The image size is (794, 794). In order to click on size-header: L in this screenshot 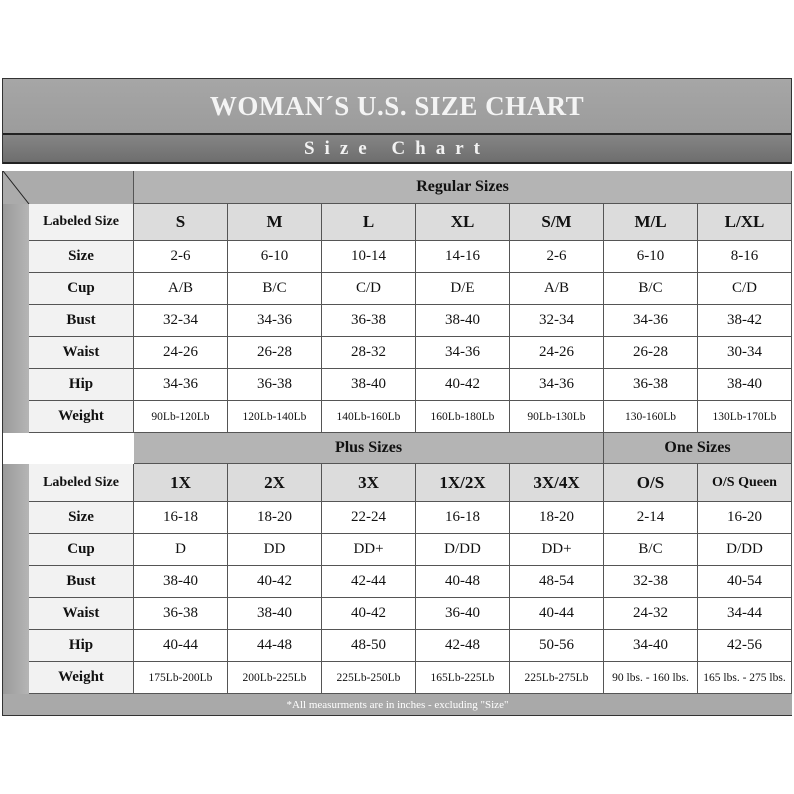, I will do `click(369, 222)`.